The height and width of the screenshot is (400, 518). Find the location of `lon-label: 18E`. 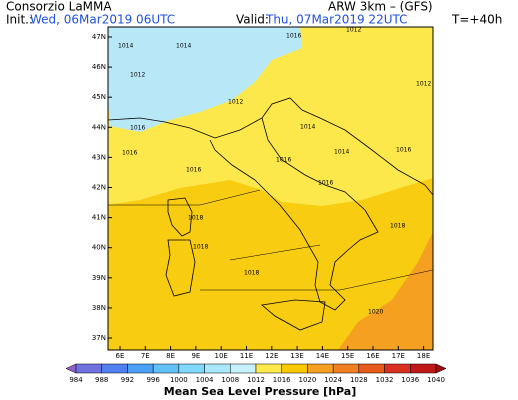

lon-label: 18E is located at coordinates (423, 356).